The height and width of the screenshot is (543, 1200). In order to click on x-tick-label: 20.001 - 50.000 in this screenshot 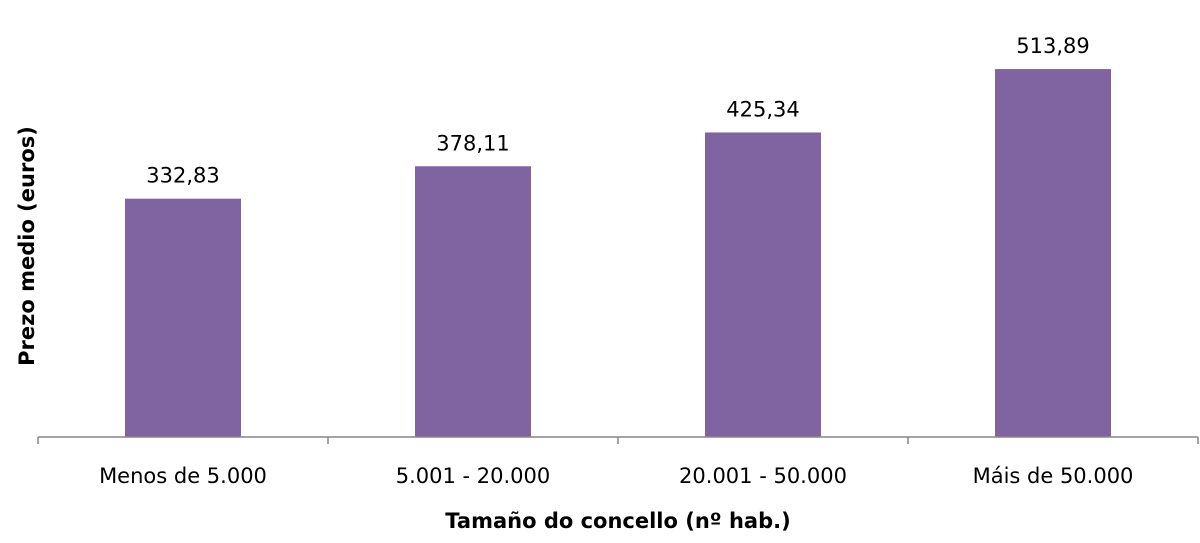, I will do `click(763, 476)`.